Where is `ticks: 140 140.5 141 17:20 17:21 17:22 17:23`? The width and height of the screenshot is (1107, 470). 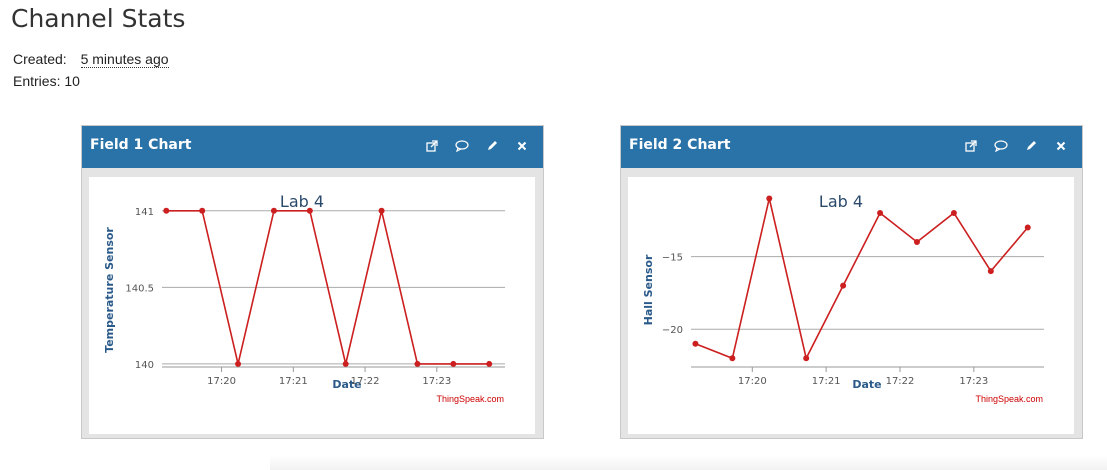
ticks: 140 140.5 141 17:20 17:21 17:22 17:23 is located at coordinates (288, 297).